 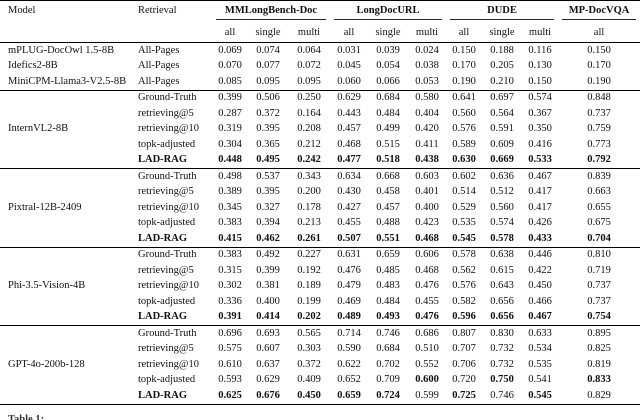 What do you see at coordinates (309, 254) in the screenshot?
I see `value-cell: 0.227` at bounding box center [309, 254].